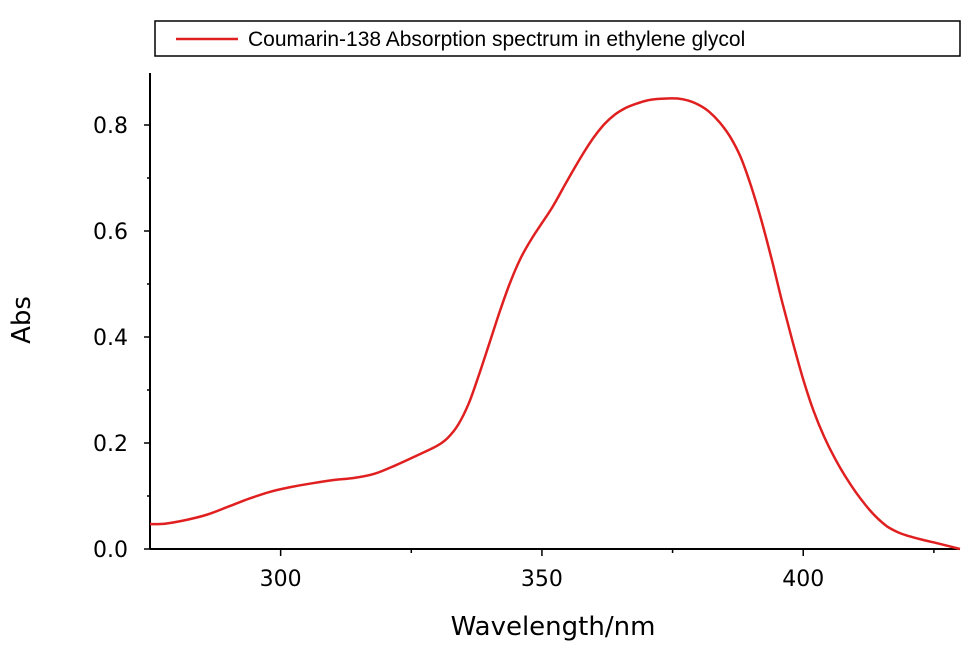  I want to click on legend-box, so click(557, 38).